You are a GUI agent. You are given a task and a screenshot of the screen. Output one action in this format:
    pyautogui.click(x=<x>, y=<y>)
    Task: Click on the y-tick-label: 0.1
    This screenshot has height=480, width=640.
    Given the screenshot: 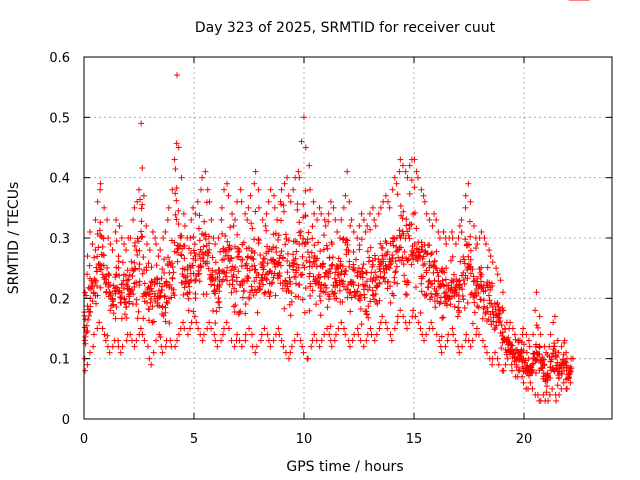 What is the action you would take?
    pyautogui.click(x=59, y=360)
    